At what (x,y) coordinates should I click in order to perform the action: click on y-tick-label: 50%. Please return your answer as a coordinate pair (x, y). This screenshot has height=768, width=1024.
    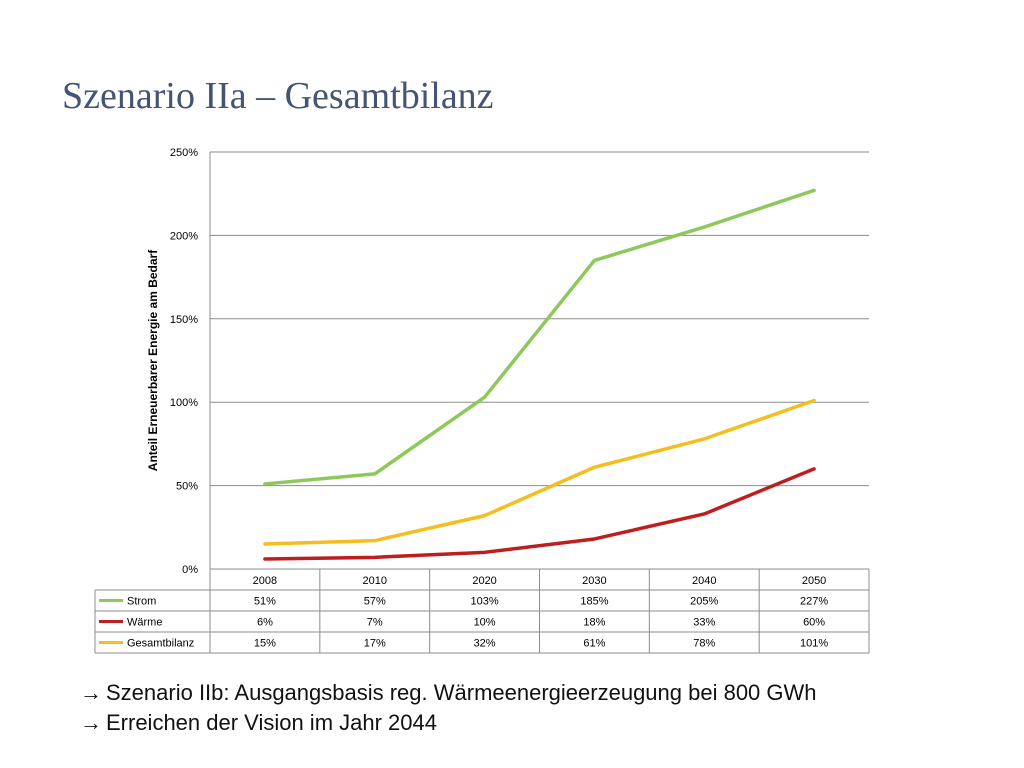
    Looking at the image, I should click on (187, 487).